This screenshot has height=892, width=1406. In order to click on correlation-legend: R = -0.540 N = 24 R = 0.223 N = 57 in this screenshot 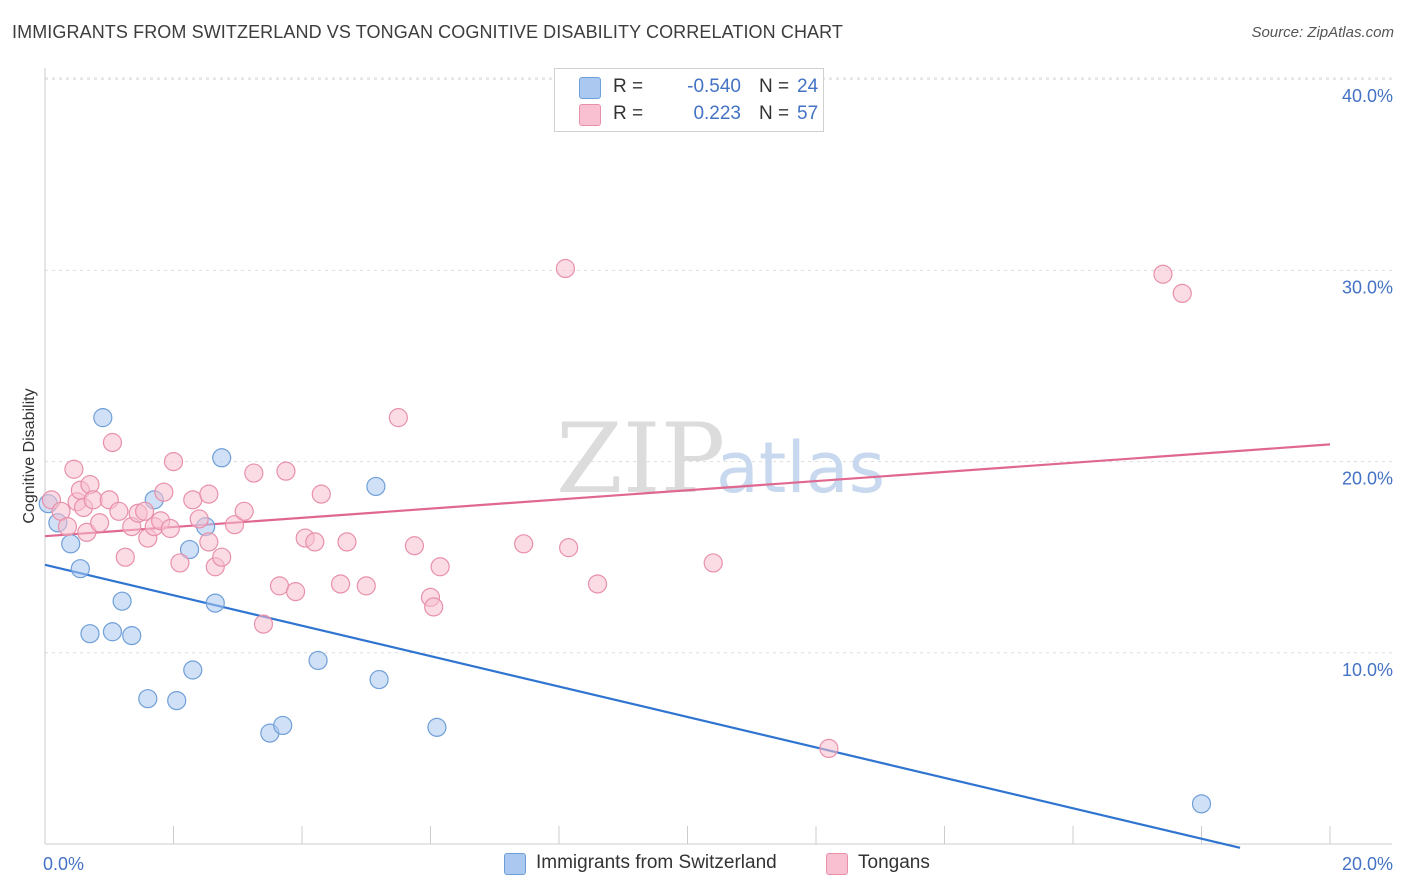, I will do `click(689, 100)`.